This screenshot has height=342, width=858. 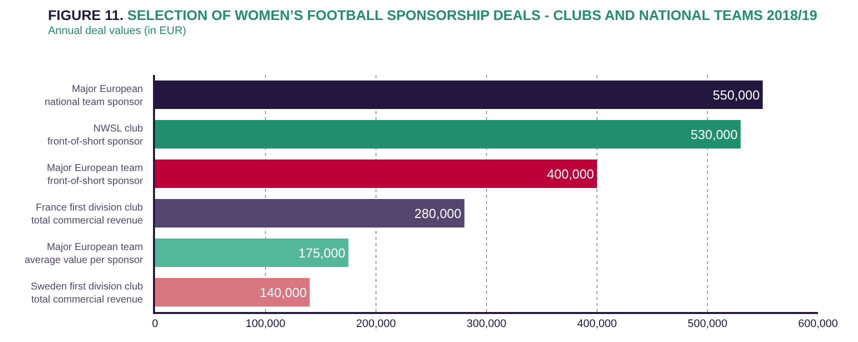 What do you see at coordinates (95, 135) in the screenshot?
I see `y-tick-label: NWSL club front-of-short sponsor` at bounding box center [95, 135].